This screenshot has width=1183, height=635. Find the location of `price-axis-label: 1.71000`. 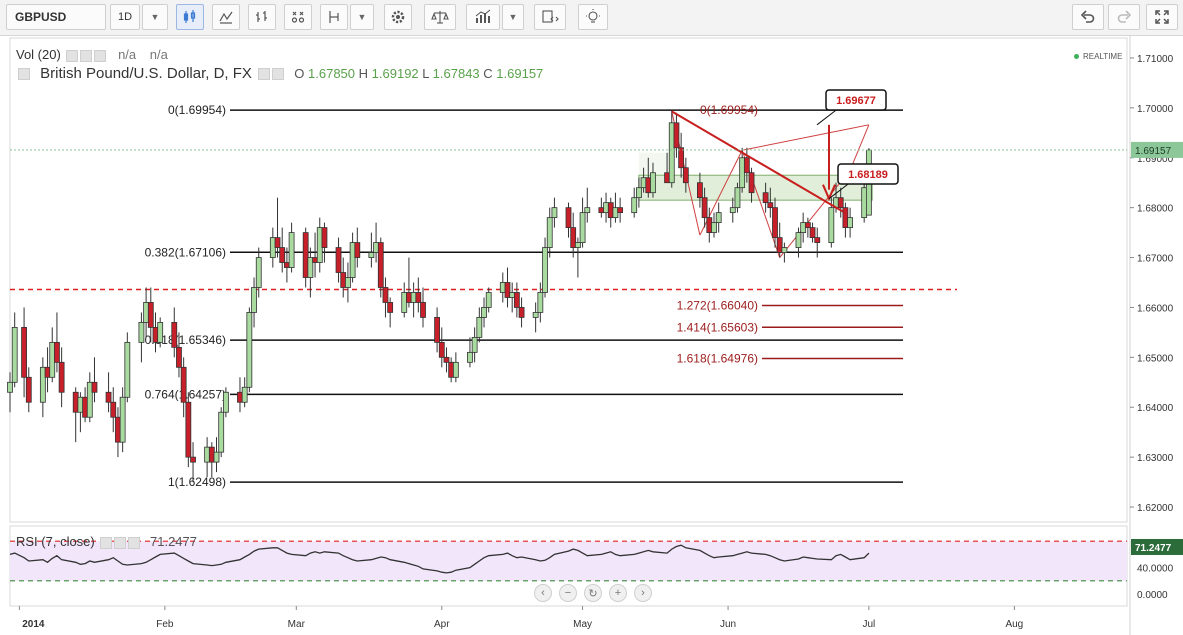

price-axis-label: 1.71000 is located at coordinates (1155, 59).